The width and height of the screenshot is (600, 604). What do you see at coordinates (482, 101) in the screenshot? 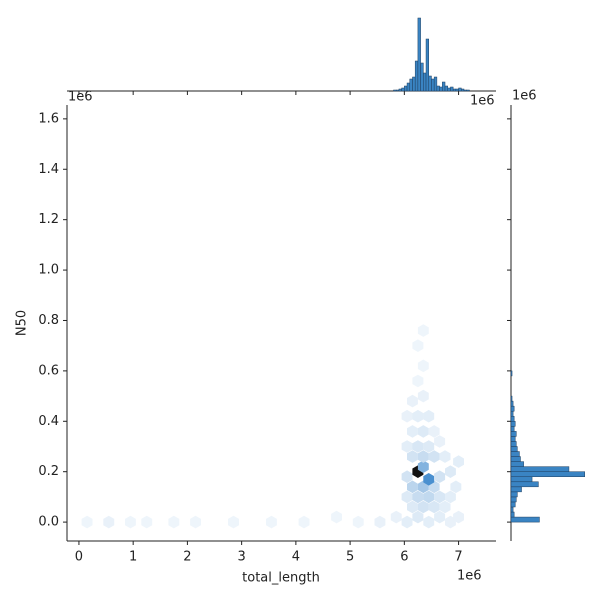
I see `top-x-offset: 1e6` at bounding box center [482, 101].